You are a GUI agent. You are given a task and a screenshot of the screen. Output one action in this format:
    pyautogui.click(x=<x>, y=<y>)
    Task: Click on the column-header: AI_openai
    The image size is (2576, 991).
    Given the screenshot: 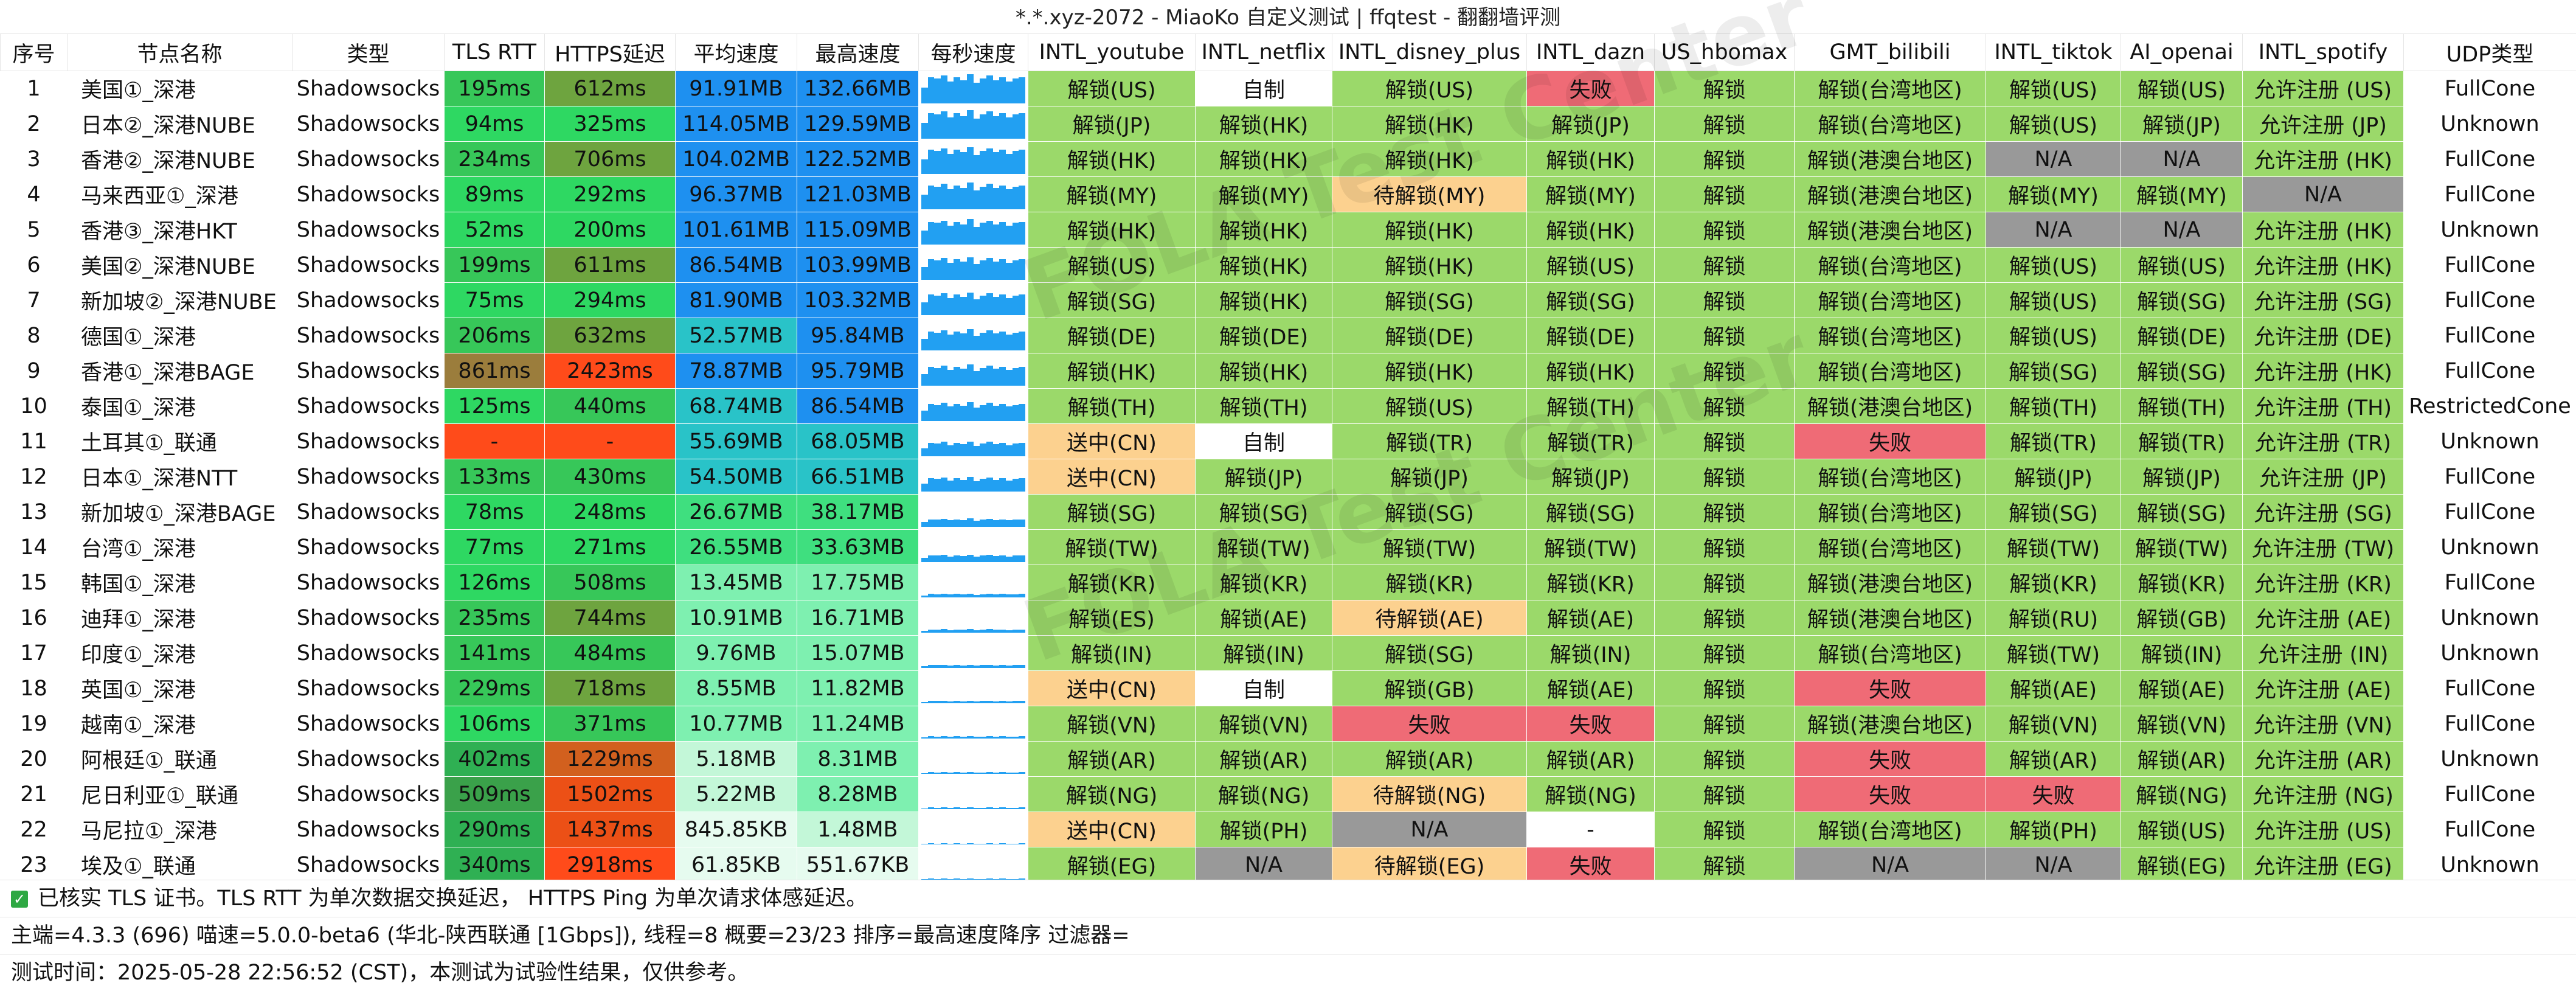 What is the action you would take?
    pyautogui.click(x=2182, y=52)
    